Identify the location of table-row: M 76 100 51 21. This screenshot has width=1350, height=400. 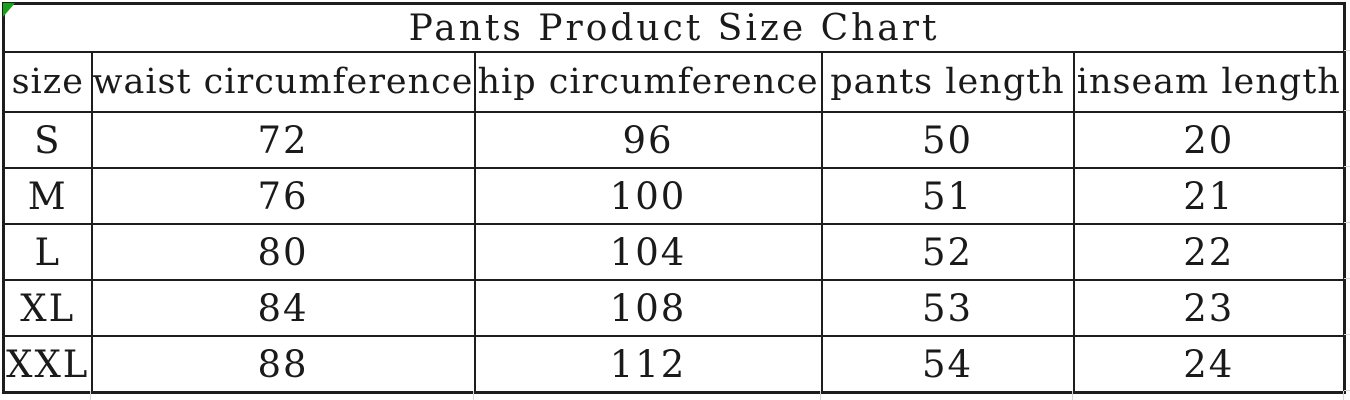
(674, 196).